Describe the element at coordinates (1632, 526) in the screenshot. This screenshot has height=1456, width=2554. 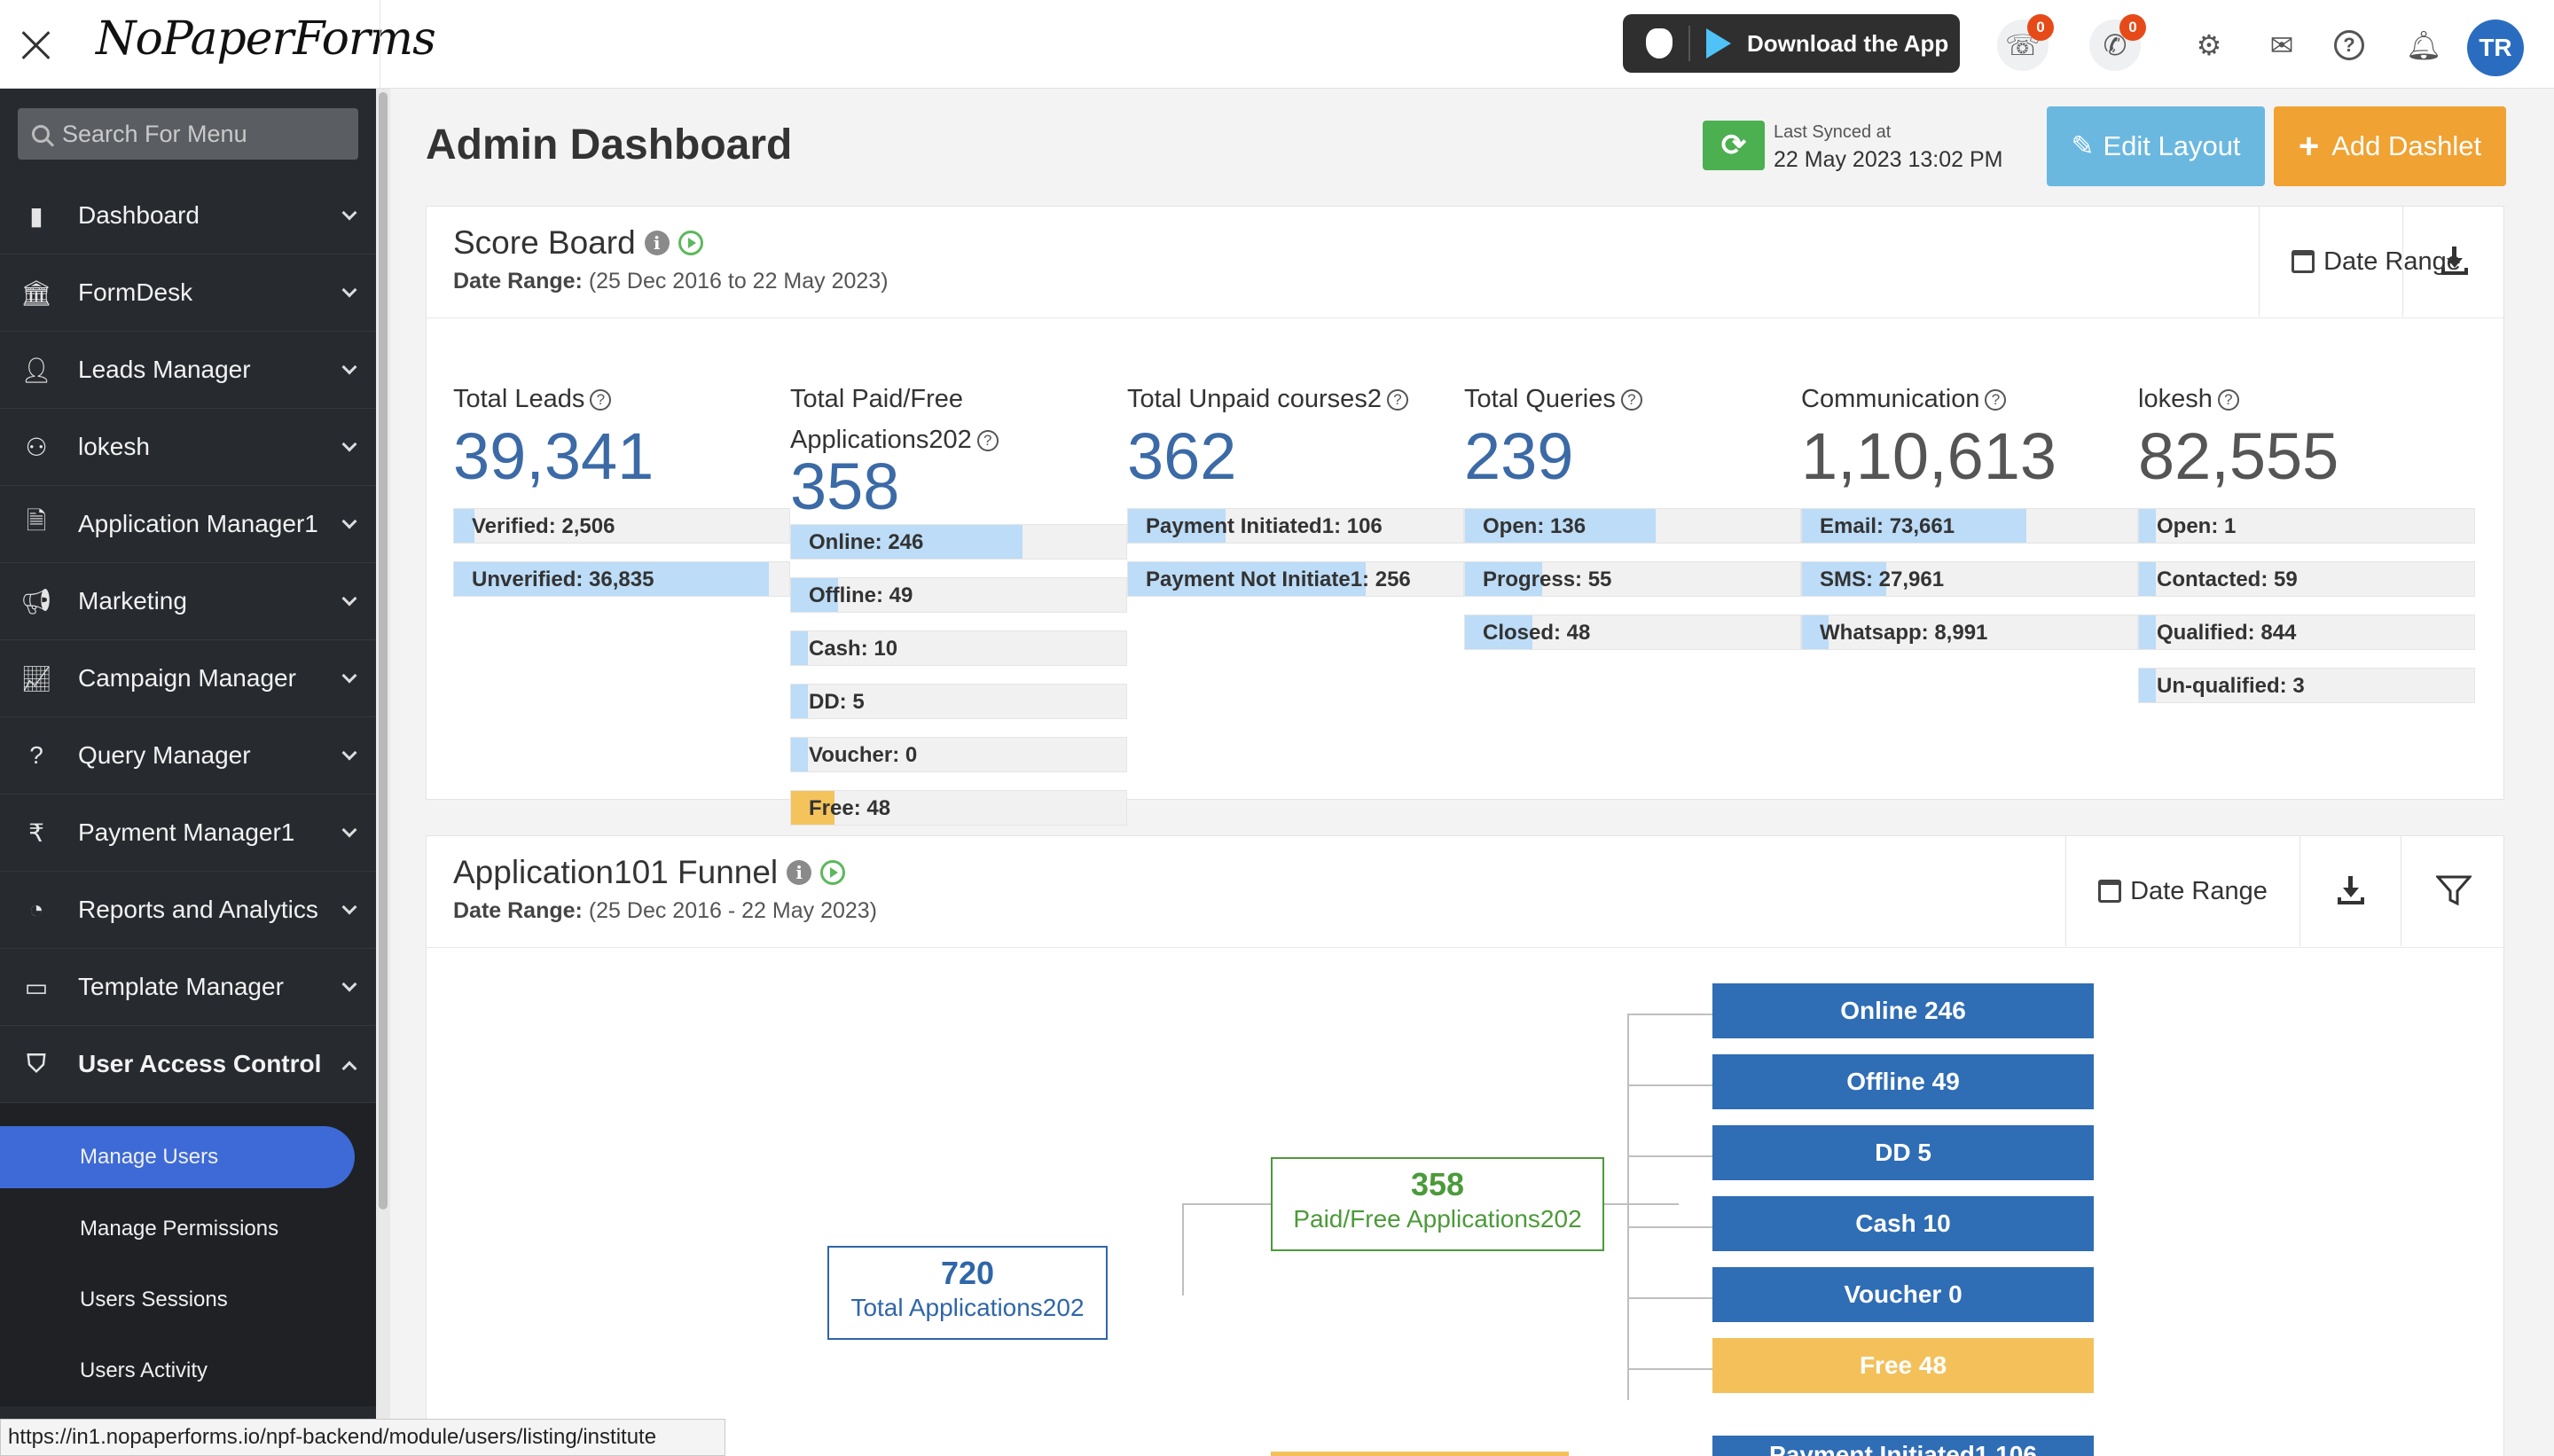
I see `metric-bar: Open: 136` at that location.